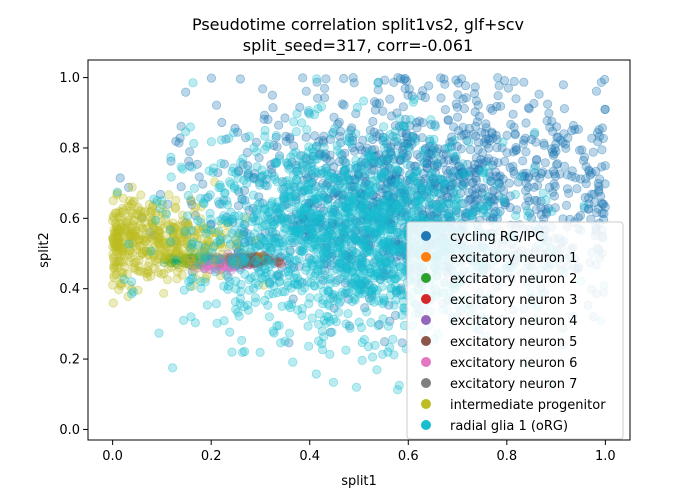  I want to click on x-tick-label: 0.4, so click(309, 456).